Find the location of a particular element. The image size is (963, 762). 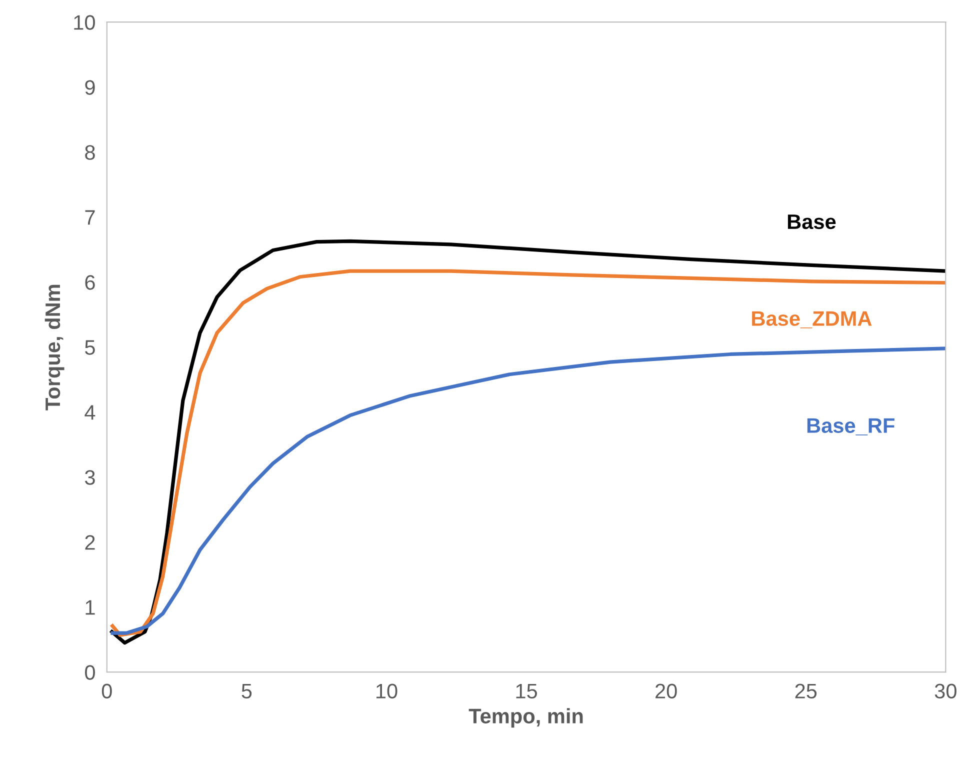

y-tick-label: 10 is located at coordinates (84, 22).